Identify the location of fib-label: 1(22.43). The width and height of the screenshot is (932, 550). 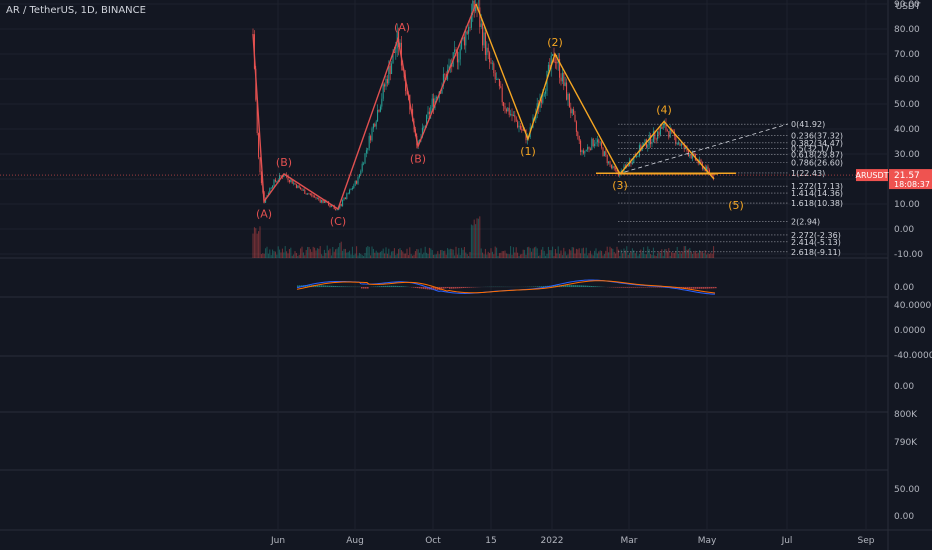
(808, 173).